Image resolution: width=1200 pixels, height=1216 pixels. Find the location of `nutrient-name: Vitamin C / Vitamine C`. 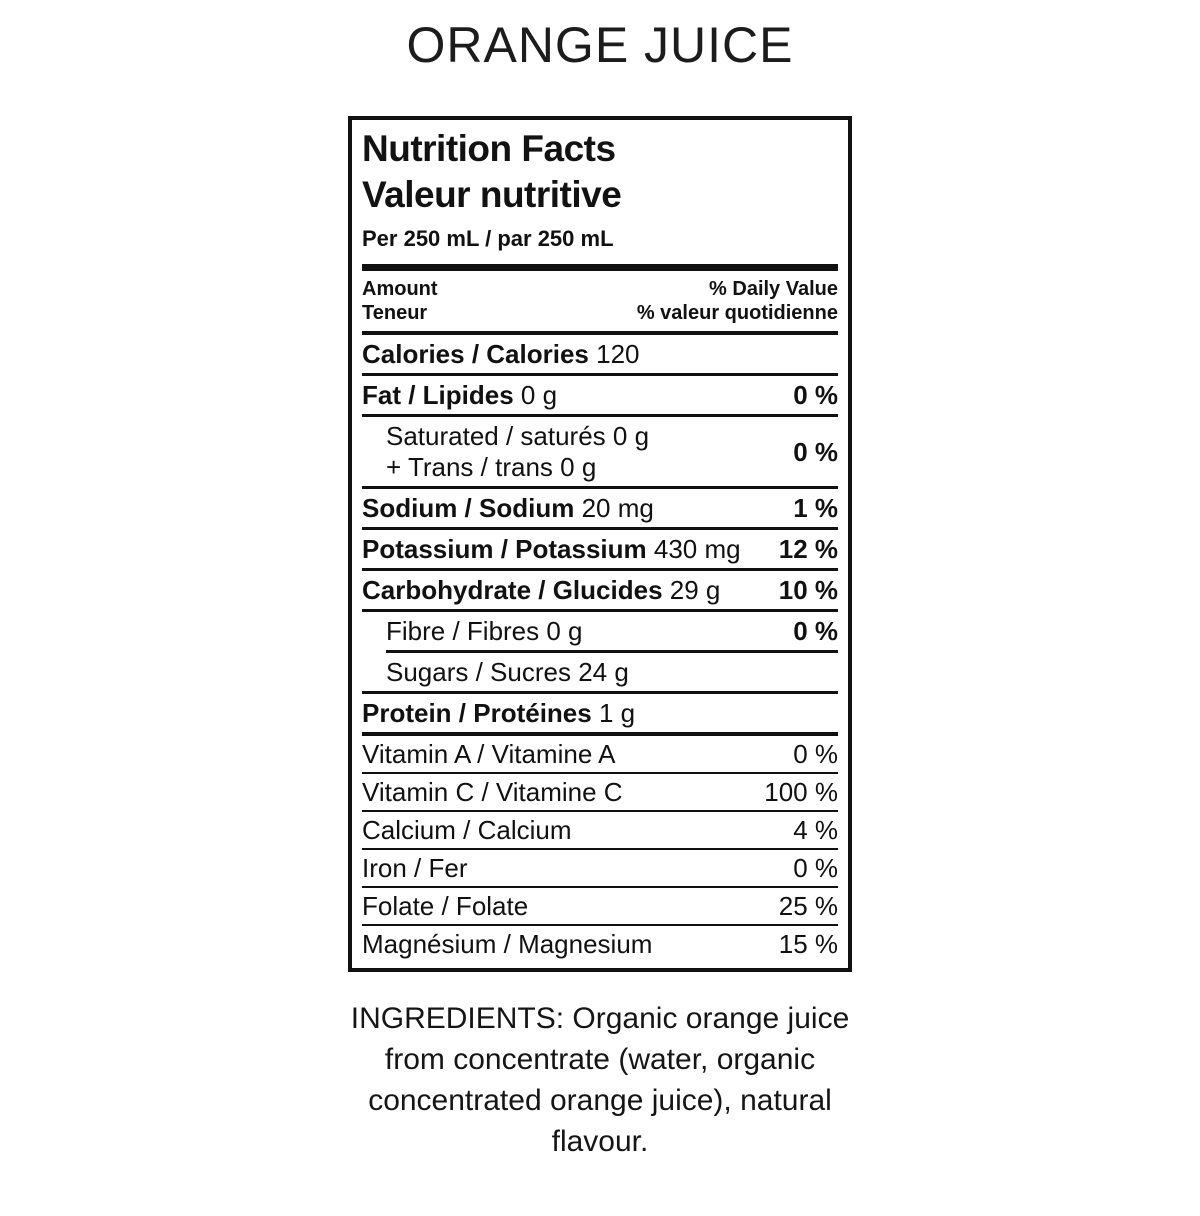

nutrient-name: Vitamin C / Vitamine C is located at coordinates (559, 792).